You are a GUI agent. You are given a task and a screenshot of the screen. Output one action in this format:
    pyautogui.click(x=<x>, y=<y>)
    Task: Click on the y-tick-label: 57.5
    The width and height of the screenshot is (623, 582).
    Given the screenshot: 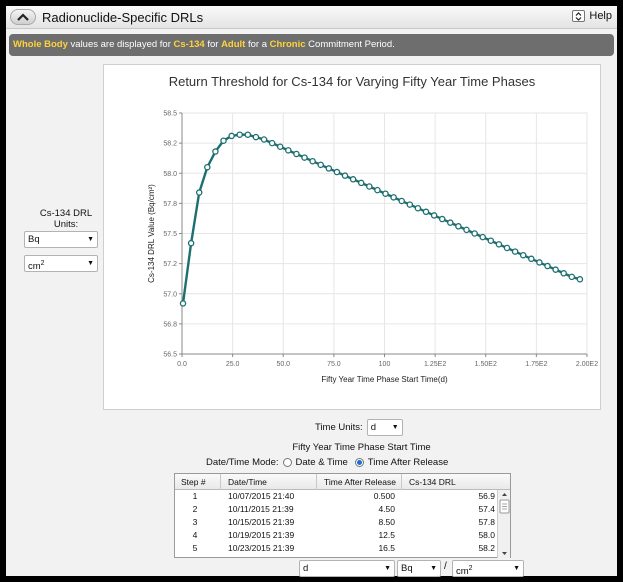 What is the action you would take?
    pyautogui.click(x=170, y=234)
    